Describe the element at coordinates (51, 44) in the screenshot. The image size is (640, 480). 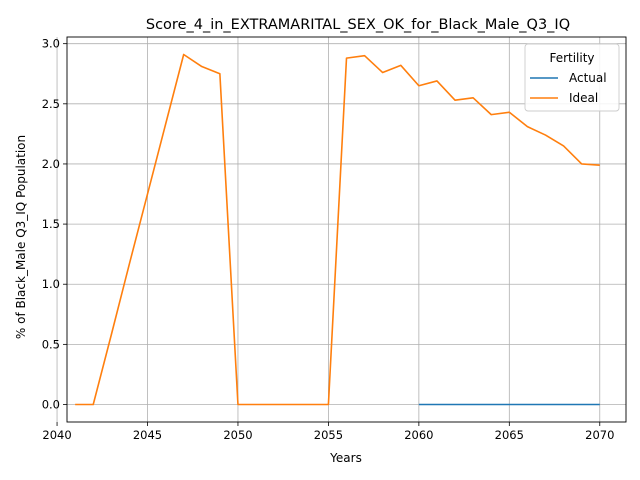
I see `y-tick-label: 3.0` at that location.